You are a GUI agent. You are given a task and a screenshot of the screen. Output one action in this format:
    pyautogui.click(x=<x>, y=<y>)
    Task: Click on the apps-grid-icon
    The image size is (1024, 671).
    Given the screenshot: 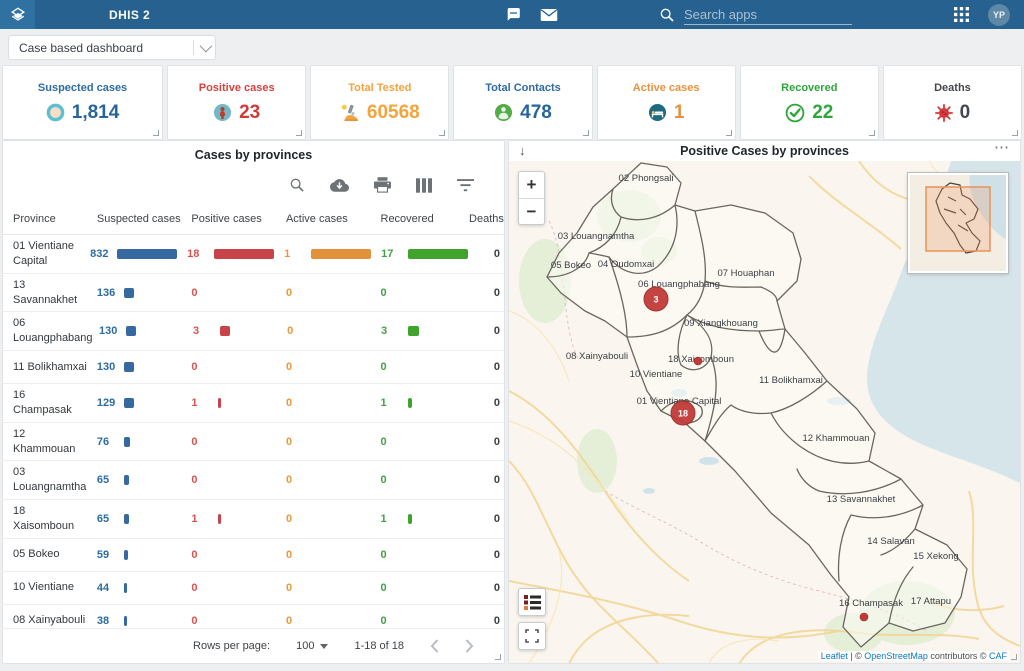 What is the action you would take?
    pyautogui.click(x=961, y=15)
    